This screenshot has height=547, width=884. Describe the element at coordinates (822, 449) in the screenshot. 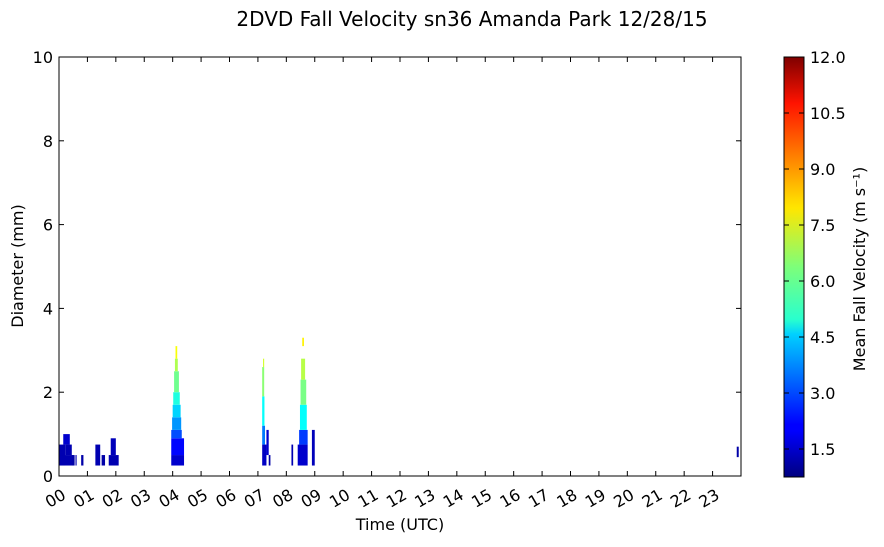

I see `colorbar-tick-label: 1.5` at that location.